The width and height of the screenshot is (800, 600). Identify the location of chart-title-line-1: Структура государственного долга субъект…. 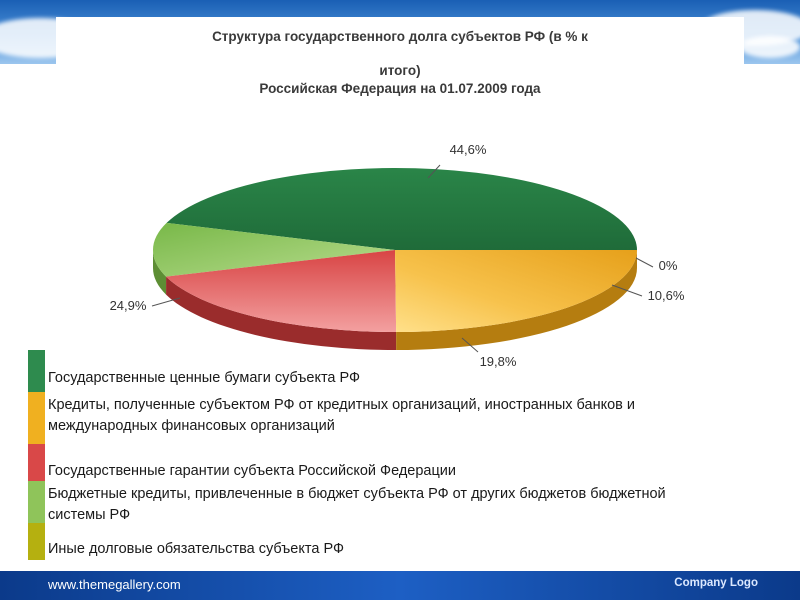
(400, 36).